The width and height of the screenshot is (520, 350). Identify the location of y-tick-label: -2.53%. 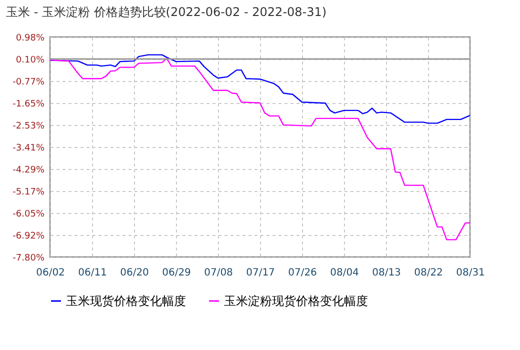
(28, 126).